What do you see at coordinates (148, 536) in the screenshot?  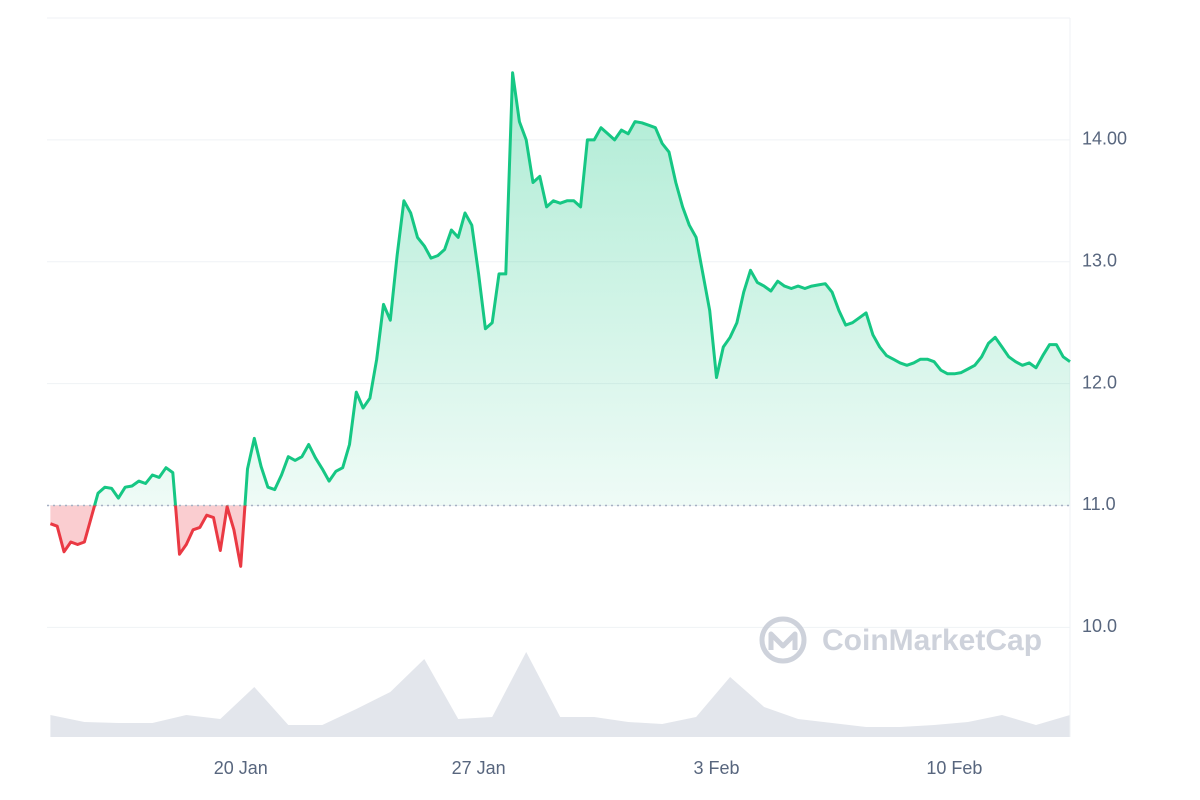 I see `price-line-down` at bounding box center [148, 536].